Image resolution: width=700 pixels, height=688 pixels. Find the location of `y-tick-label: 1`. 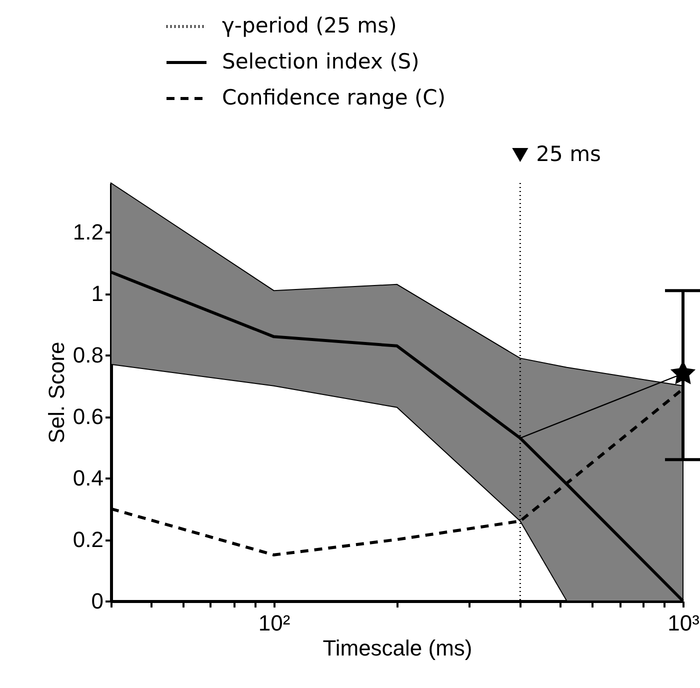

y-tick-label: 1 is located at coordinates (97, 293).